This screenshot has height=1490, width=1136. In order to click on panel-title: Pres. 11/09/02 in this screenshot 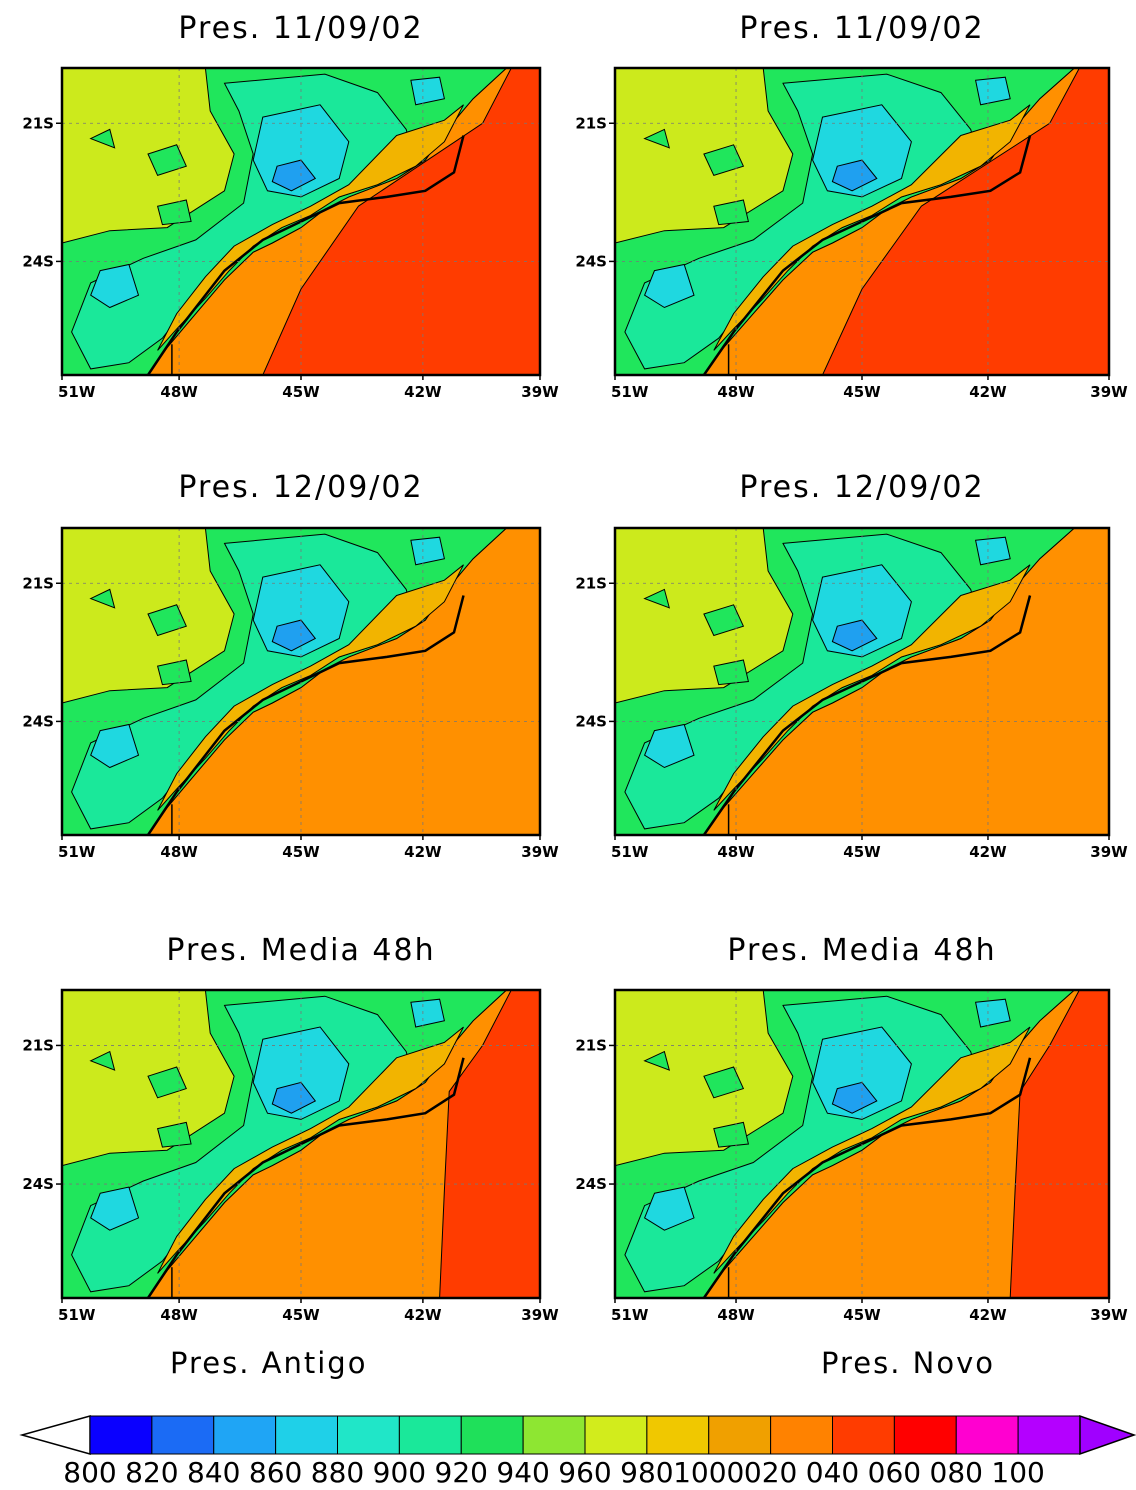, I will do `click(300, 28)`.